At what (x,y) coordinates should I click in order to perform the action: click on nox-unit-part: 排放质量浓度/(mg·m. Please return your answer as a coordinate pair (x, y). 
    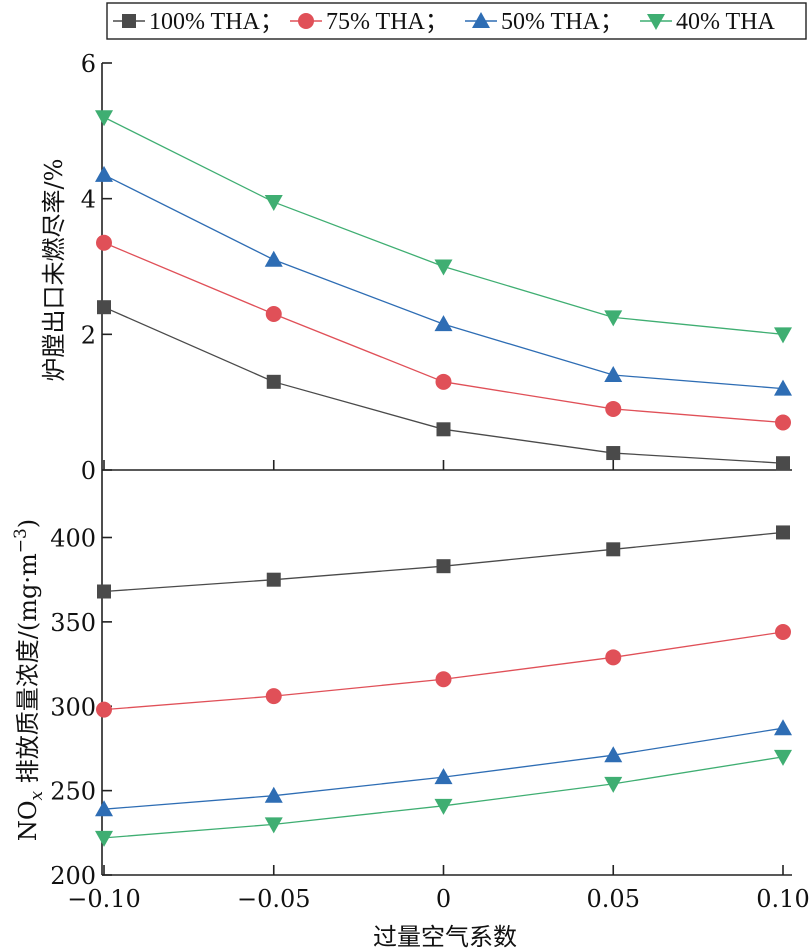
    Looking at the image, I should click on (28, 672).